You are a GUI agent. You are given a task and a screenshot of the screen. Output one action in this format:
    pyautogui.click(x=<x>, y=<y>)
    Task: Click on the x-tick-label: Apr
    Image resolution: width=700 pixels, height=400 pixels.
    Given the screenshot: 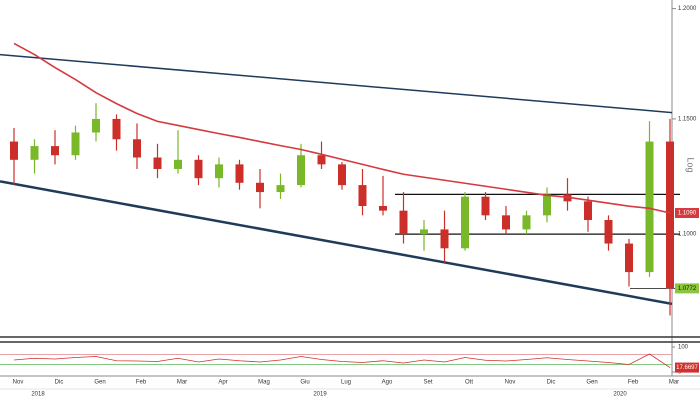 What is the action you would take?
    pyautogui.click(x=222, y=383)
    